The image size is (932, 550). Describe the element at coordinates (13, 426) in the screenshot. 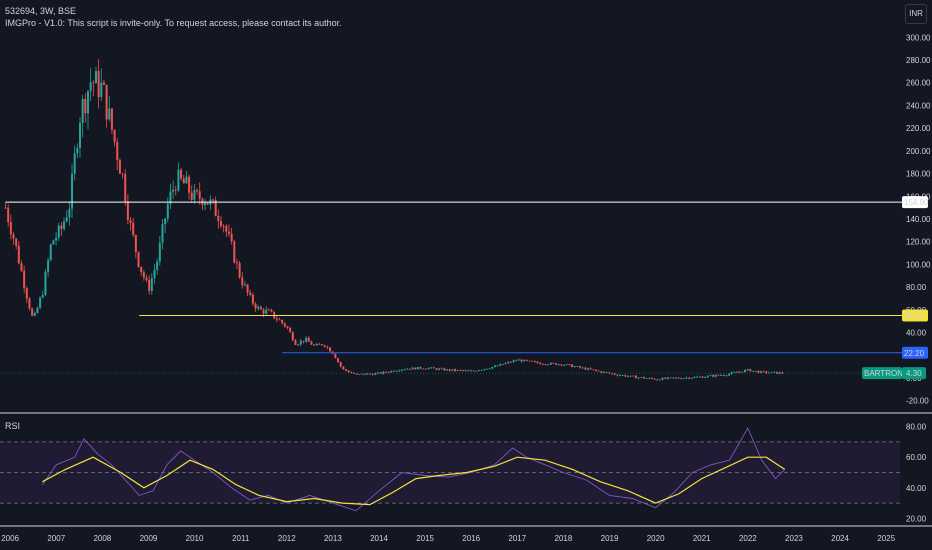

I see `rsi-pane-label: RSI` at that location.